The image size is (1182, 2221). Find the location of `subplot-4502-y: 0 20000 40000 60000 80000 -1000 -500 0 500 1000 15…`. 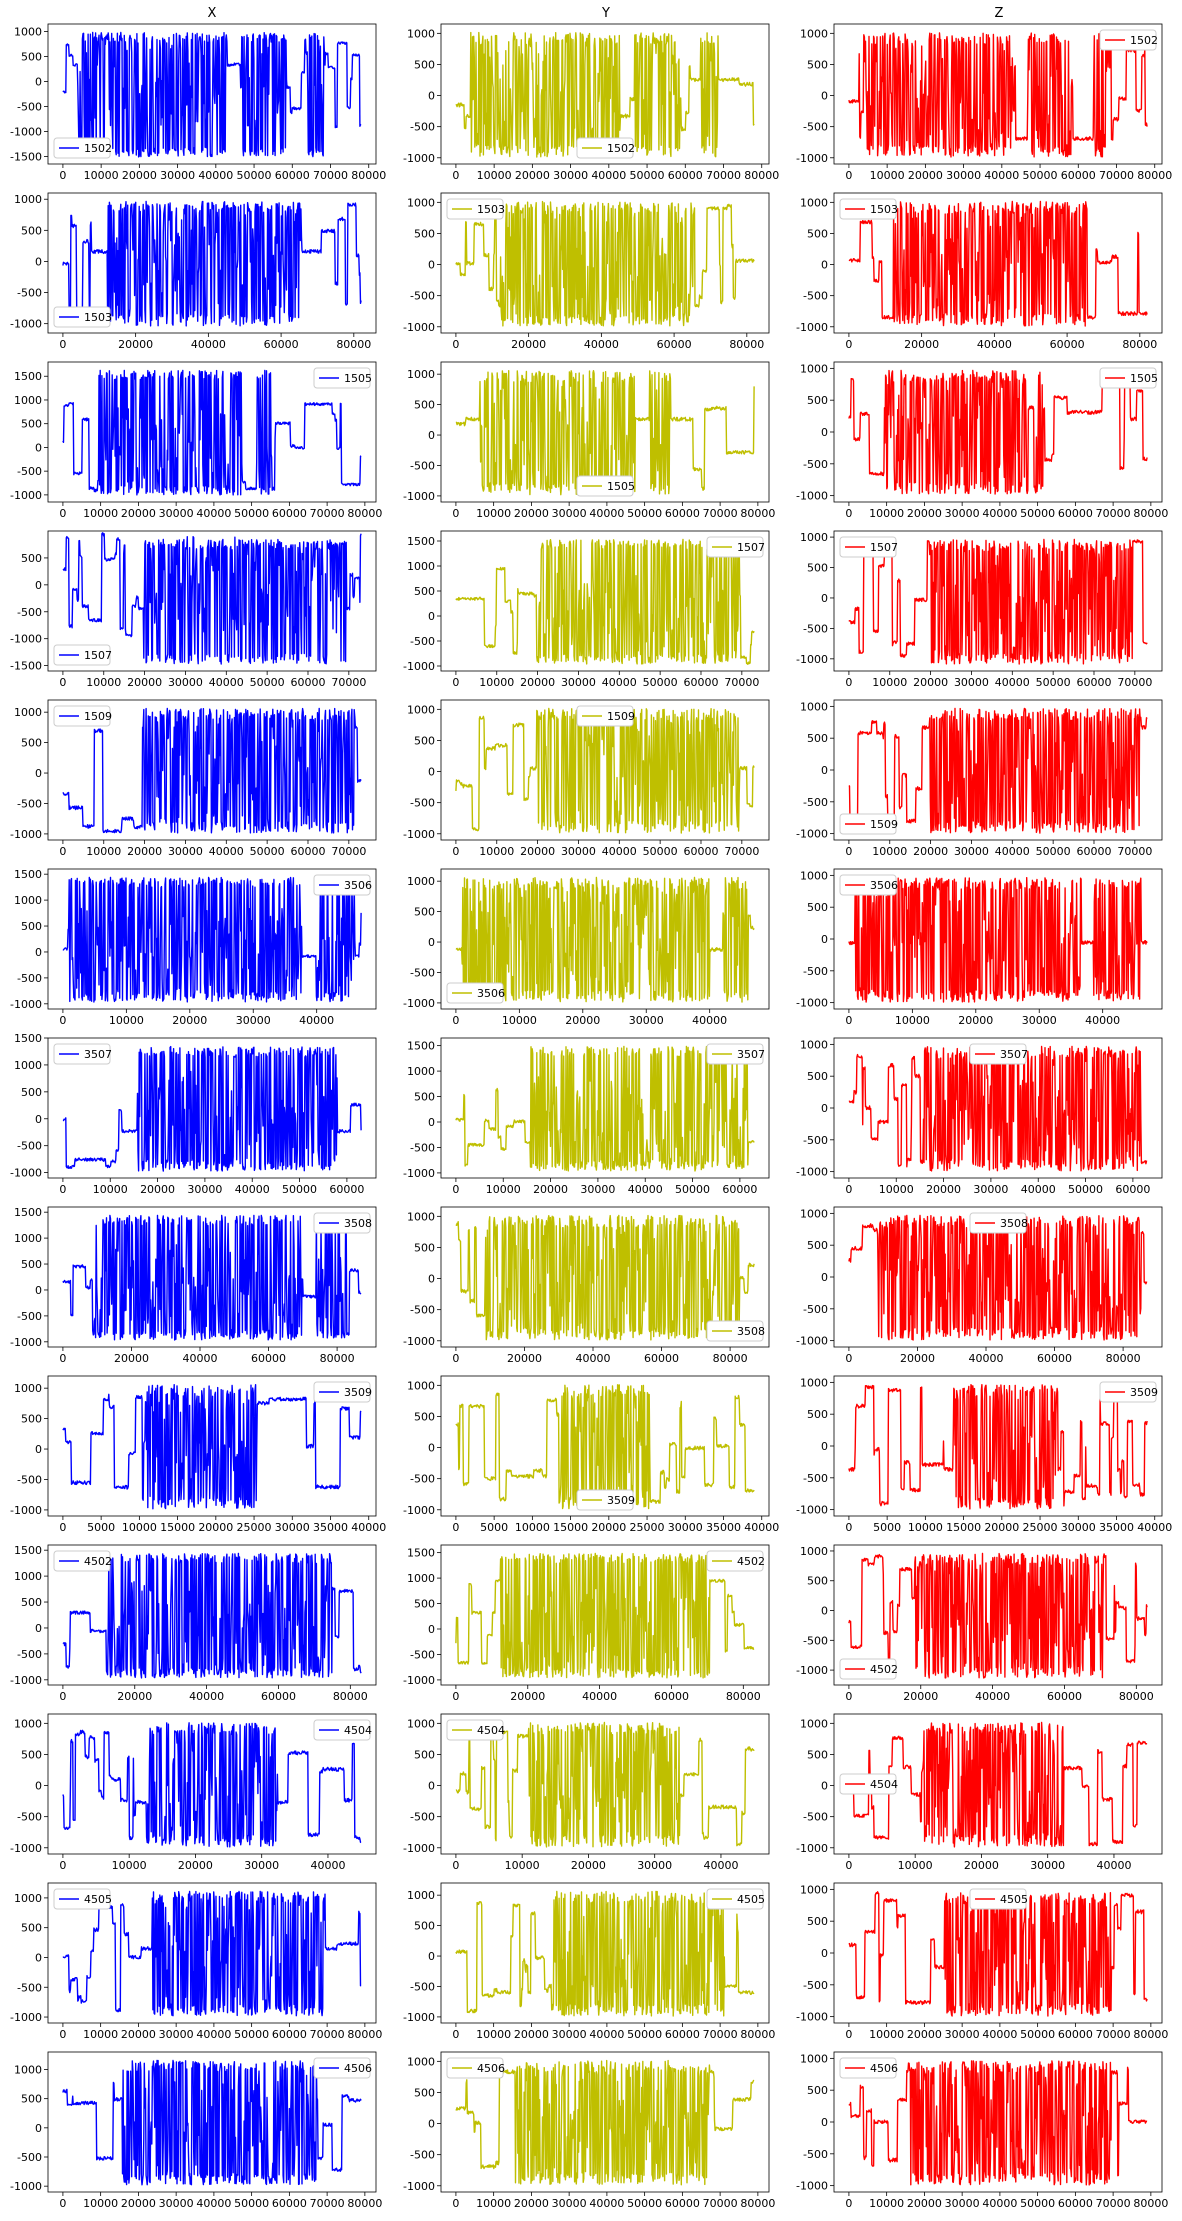

subplot-4502-y: 0 20000 40000 60000 80000 -1000 -500 0 500 1000 15… is located at coordinates (586, 1623).